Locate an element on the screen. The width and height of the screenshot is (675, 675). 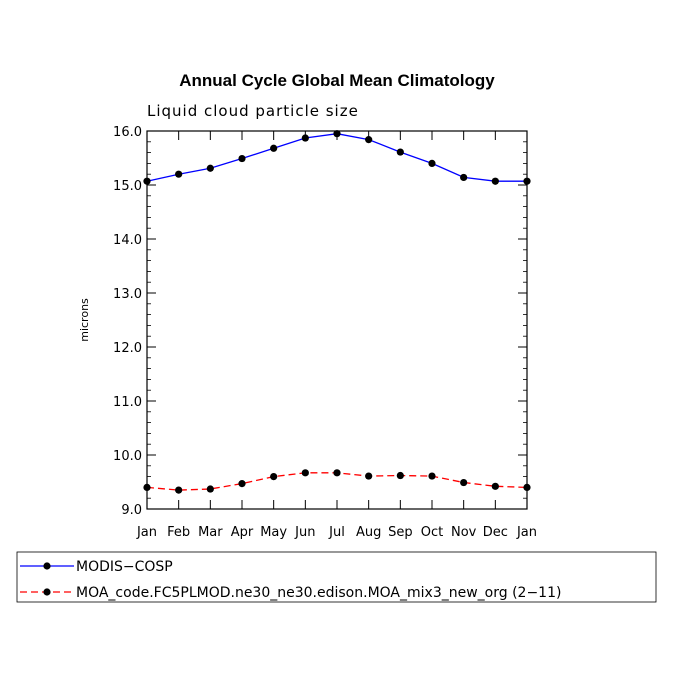
y-tick-label: 11.0 is located at coordinates (127, 402).